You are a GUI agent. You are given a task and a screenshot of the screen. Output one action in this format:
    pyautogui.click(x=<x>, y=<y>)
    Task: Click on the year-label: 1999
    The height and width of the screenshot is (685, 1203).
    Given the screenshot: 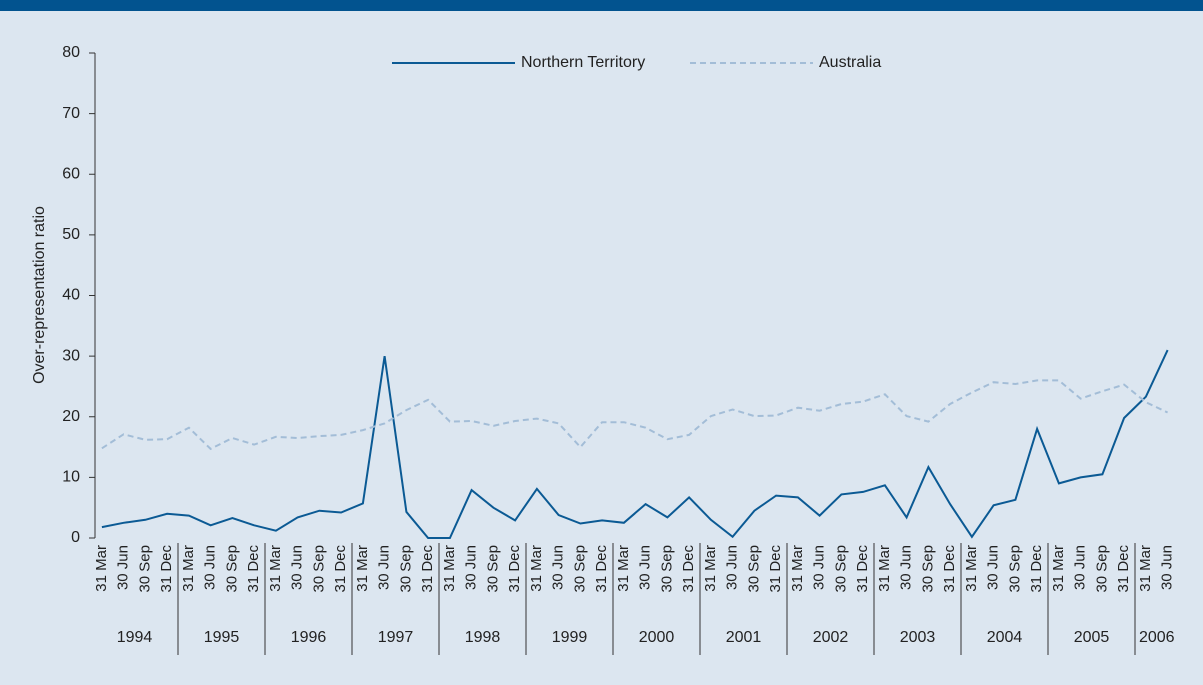 What is the action you would take?
    pyautogui.click(x=570, y=637)
    